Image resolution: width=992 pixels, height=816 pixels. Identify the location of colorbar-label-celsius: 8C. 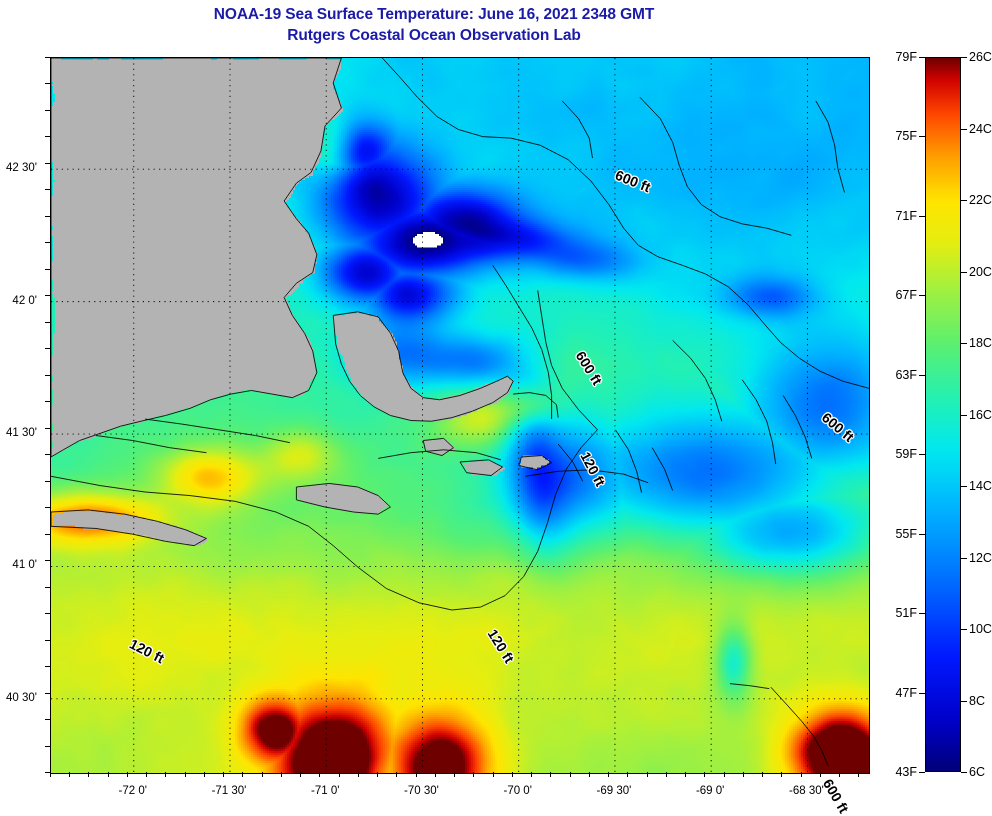
(977, 700).